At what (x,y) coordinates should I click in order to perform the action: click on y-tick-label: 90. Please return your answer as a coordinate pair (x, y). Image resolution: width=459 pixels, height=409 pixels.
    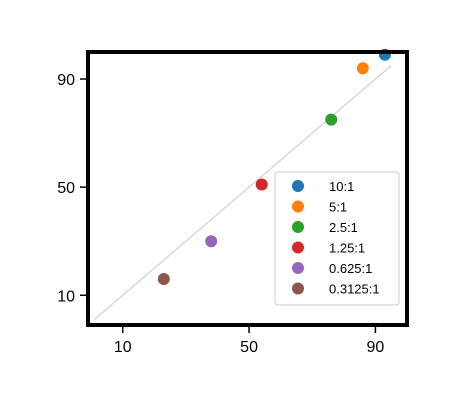
    Looking at the image, I should click on (66, 80).